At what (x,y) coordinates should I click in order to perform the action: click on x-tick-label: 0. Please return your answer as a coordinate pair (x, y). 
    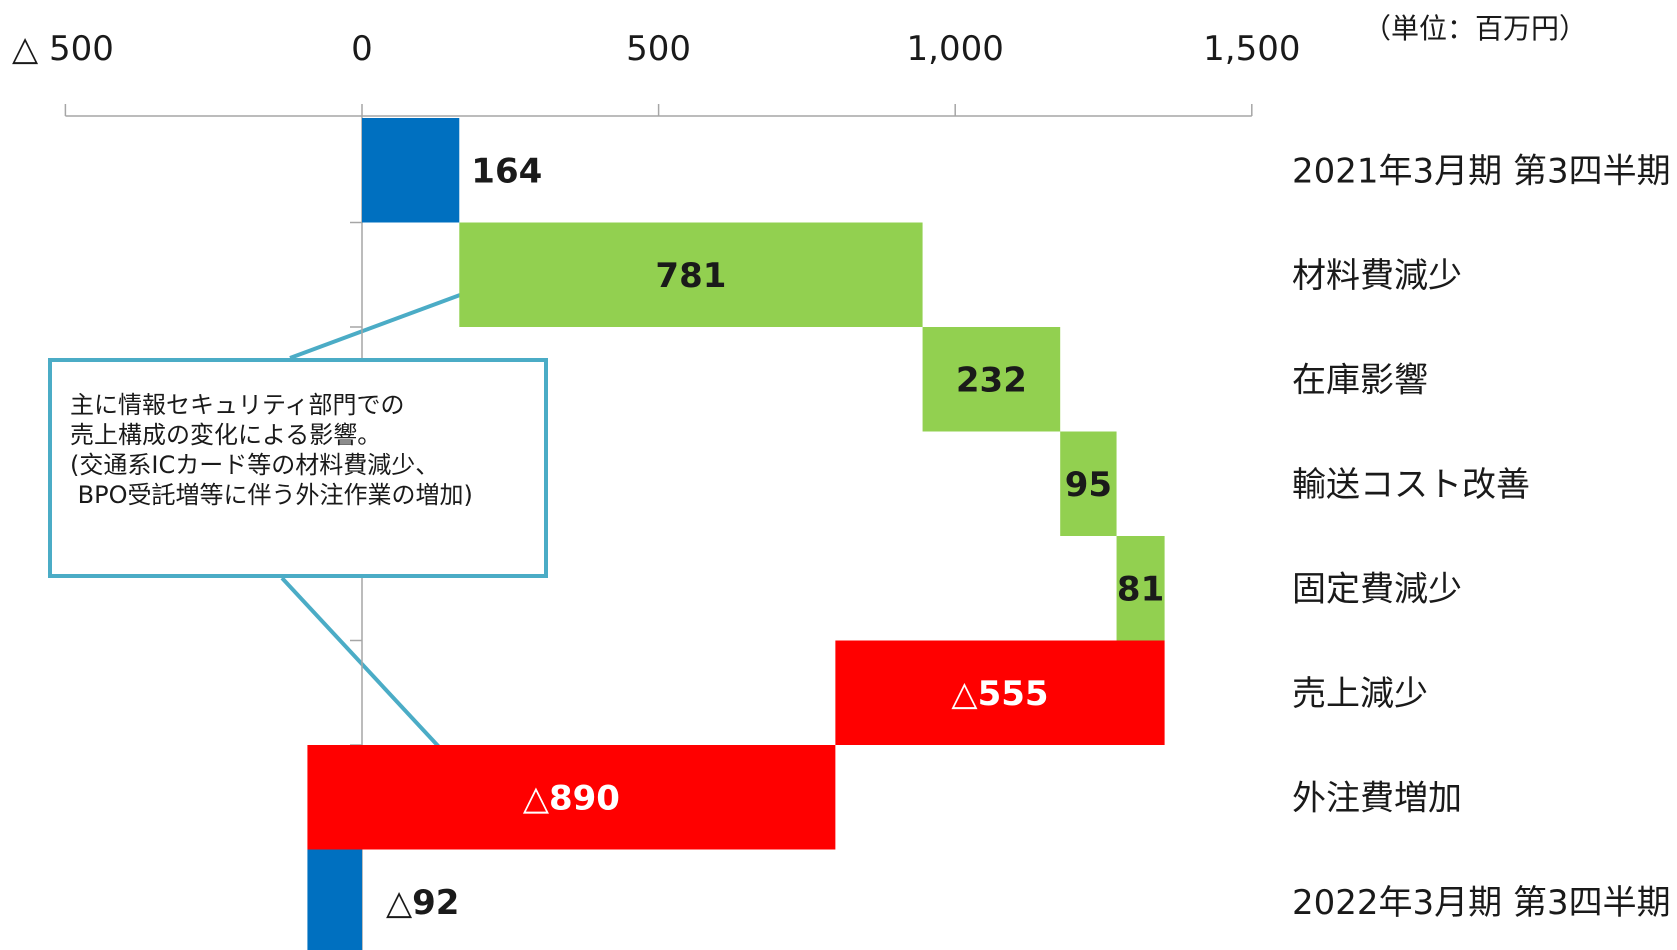
    Looking at the image, I should click on (362, 49).